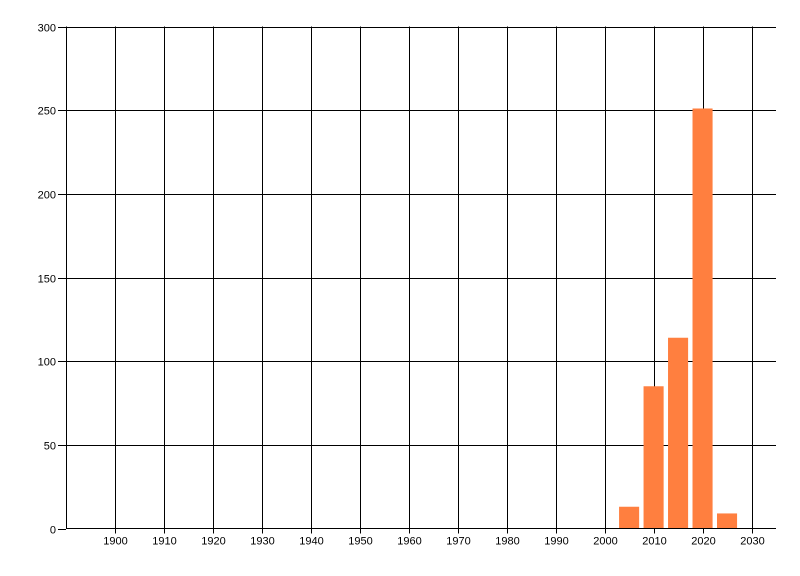 The width and height of the screenshot is (800, 576). What do you see at coordinates (653, 457) in the screenshot?
I see `bar-2010` at bounding box center [653, 457].